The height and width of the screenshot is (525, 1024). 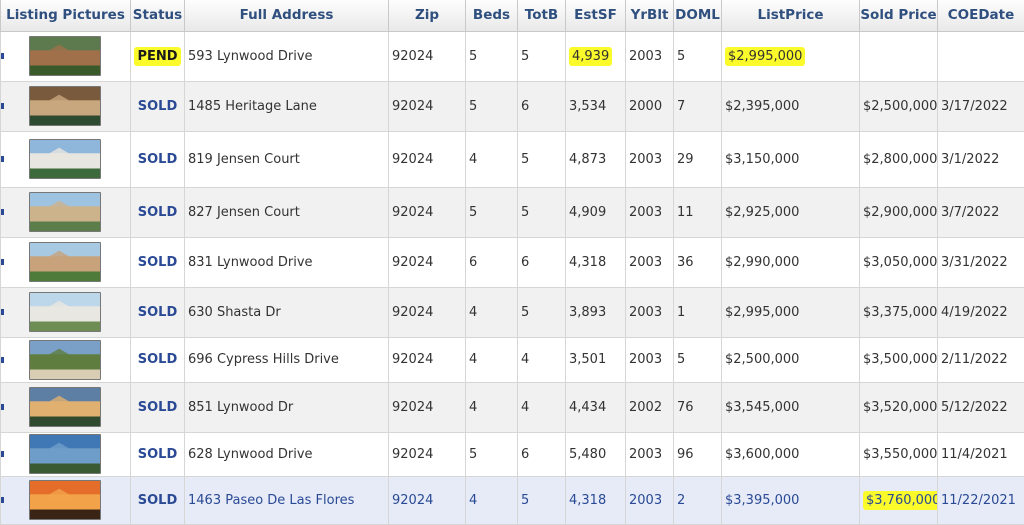 I want to click on list-price-cell-text: $3,395,000, so click(x=762, y=500).